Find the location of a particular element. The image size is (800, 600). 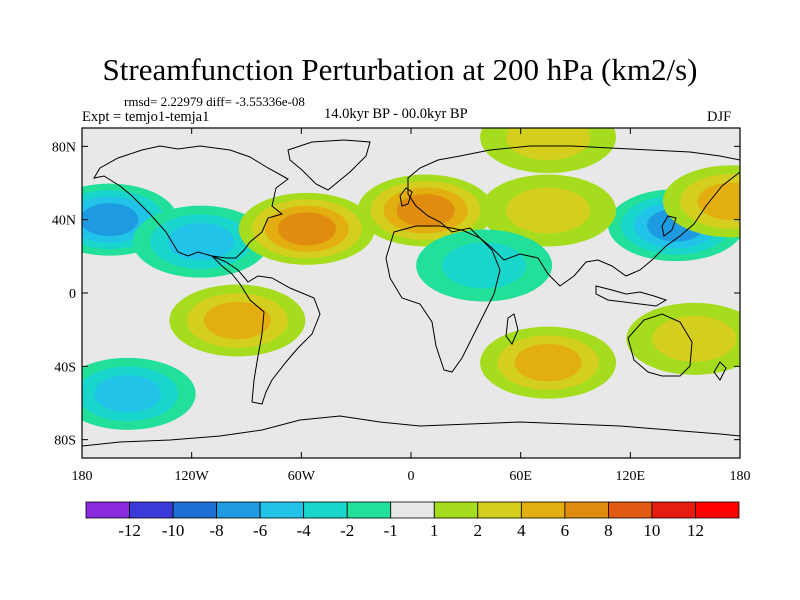

colorbar-label: 2 is located at coordinates (478, 530).